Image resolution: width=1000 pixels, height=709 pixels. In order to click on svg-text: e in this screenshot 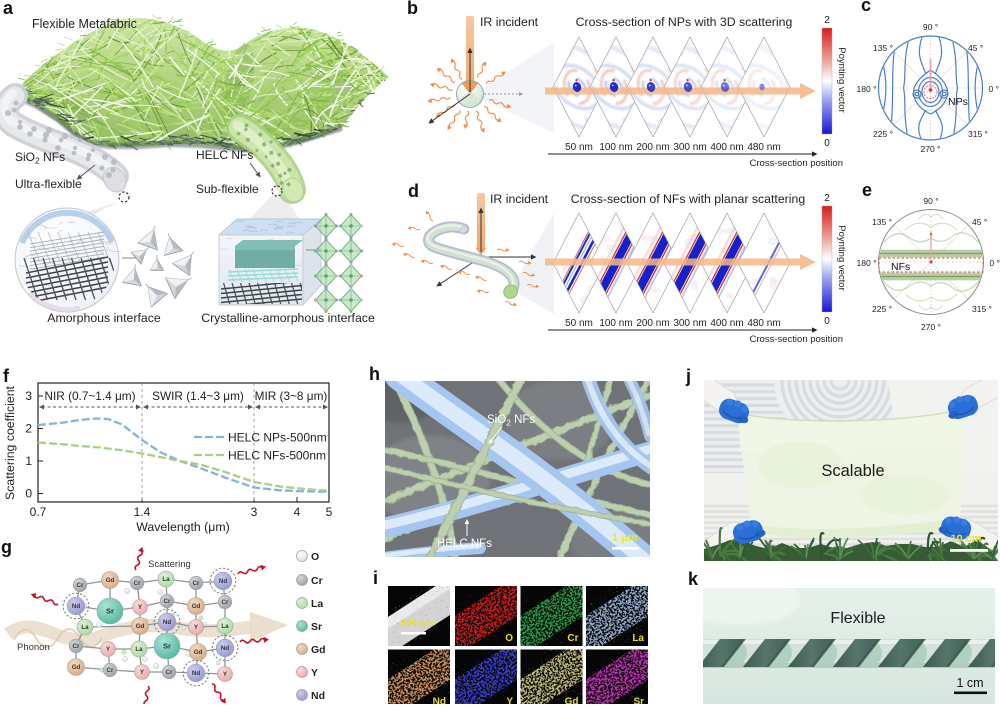, I will do `click(867, 190)`.